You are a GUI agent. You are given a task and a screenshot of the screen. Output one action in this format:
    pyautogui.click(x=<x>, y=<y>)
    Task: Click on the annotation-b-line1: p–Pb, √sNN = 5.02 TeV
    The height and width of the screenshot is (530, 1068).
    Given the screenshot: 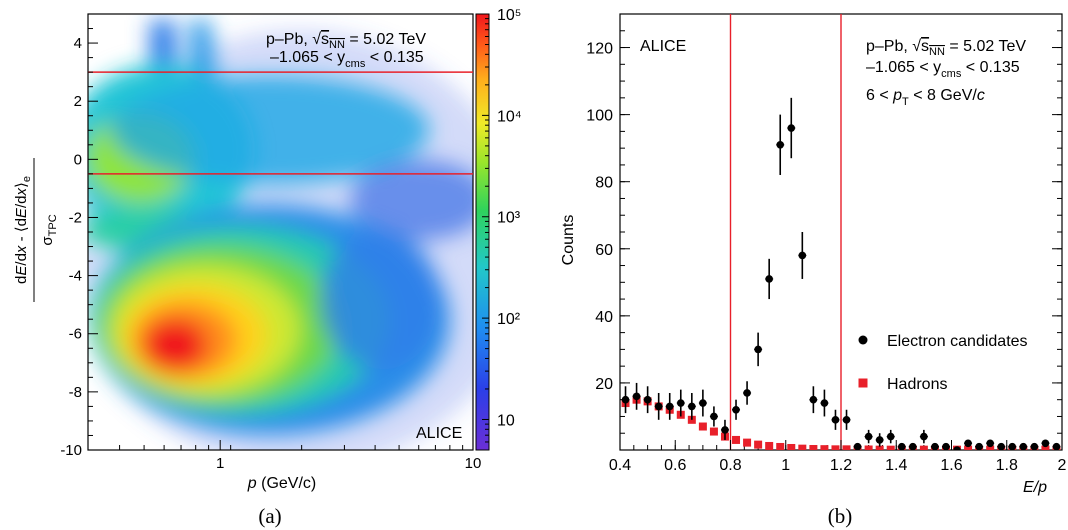 What is the action you would take?
    pyautogui.click(x=946, y=48)
    